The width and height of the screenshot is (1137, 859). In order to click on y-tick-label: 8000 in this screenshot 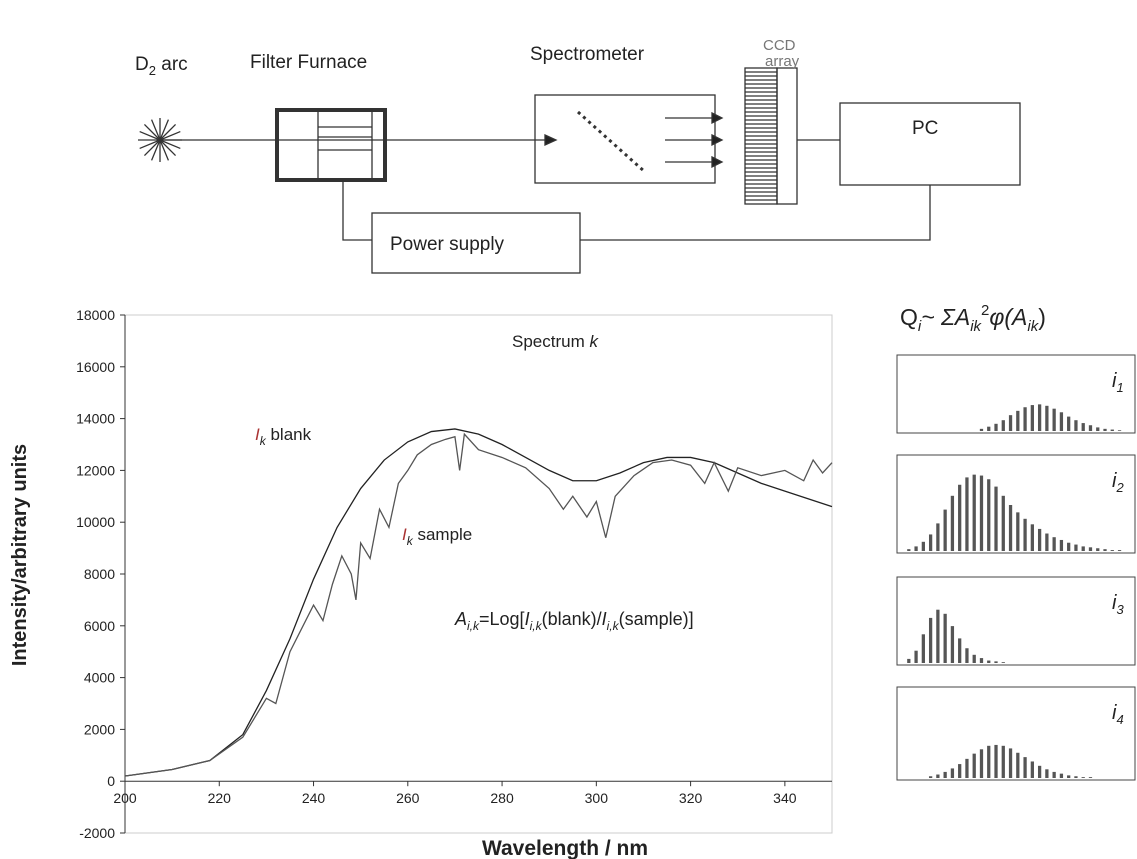, I will do `click(99, 574)`.